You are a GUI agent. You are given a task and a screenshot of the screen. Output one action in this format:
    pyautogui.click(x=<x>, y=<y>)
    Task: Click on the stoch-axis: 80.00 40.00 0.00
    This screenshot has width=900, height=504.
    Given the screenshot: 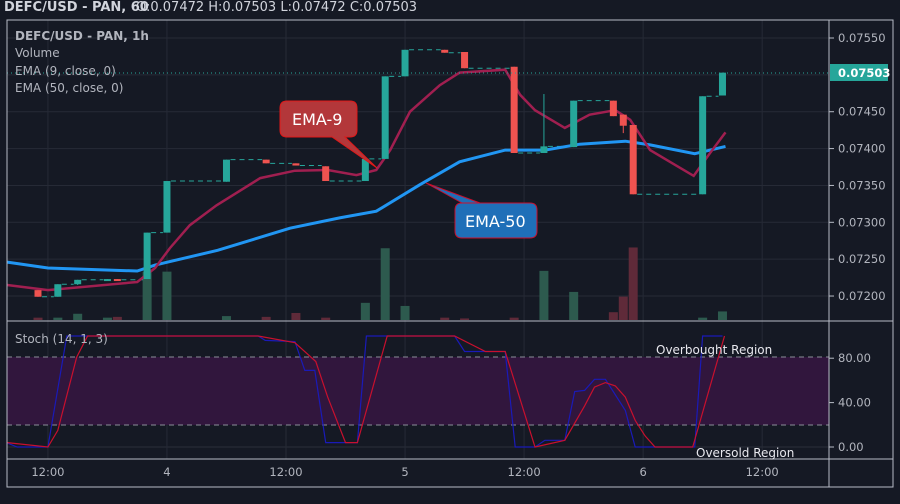 What is the action you would take?
    pyautogui.click(x=850, y=402)
    